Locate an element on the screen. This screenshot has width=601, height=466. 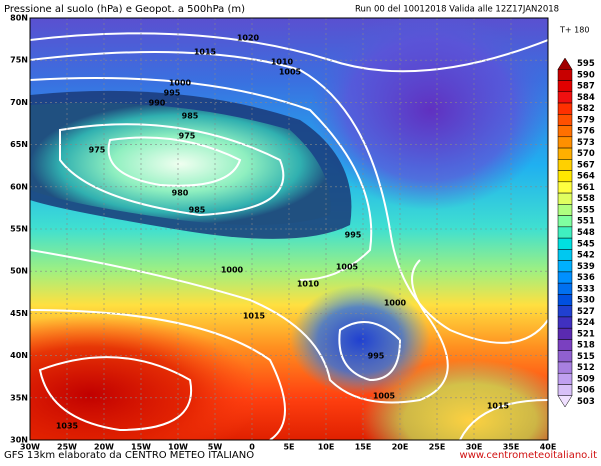
colorbar-label: 509 is located at coordinates (586, 379).